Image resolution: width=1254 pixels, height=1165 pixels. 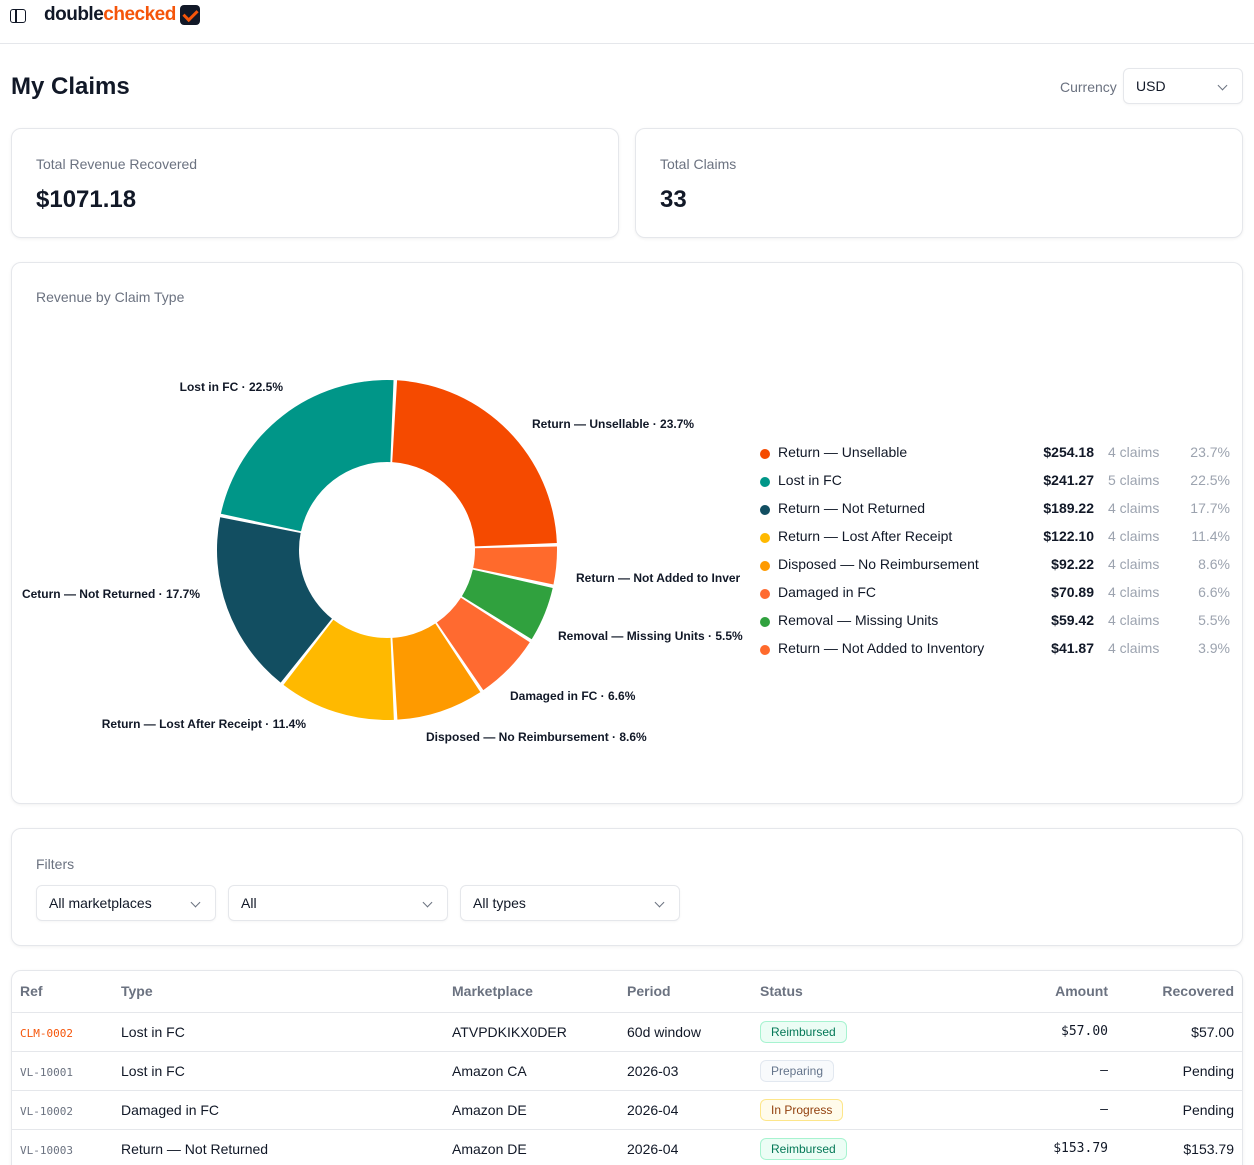 I want to click on filters-title: Filters, so click(x=55, y=864).